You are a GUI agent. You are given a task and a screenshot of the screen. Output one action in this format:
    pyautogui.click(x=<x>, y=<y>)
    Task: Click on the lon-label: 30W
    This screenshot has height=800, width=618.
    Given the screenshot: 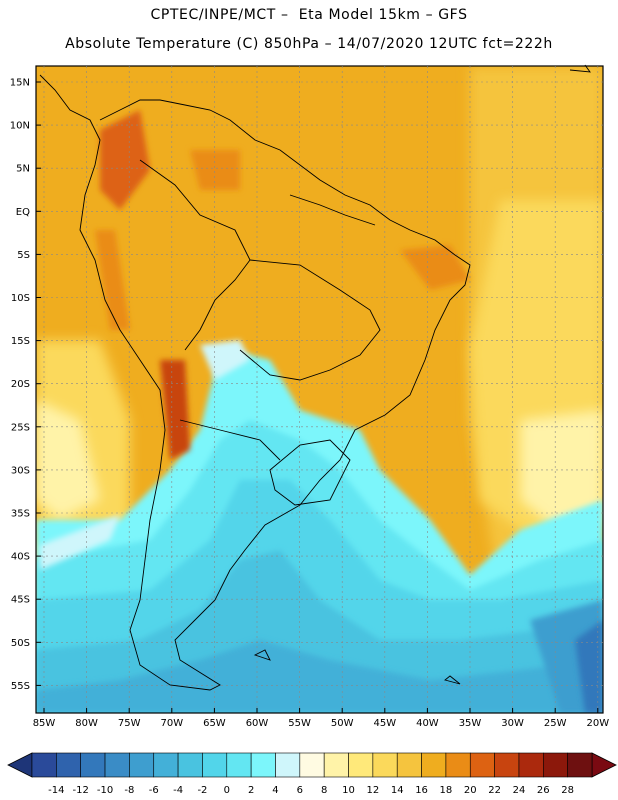 What is the action you would take?
    pyautogui.click(x=512, y=723)
    